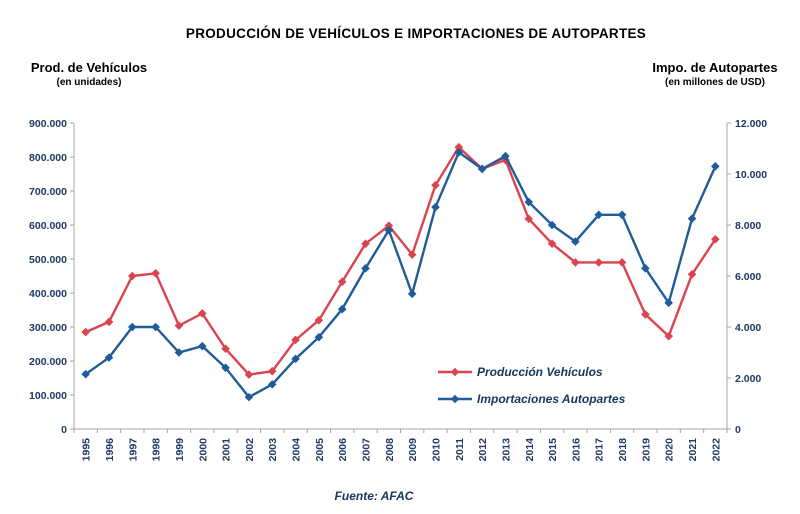  I want to click on svg-text: 1996, so click(110, 450).